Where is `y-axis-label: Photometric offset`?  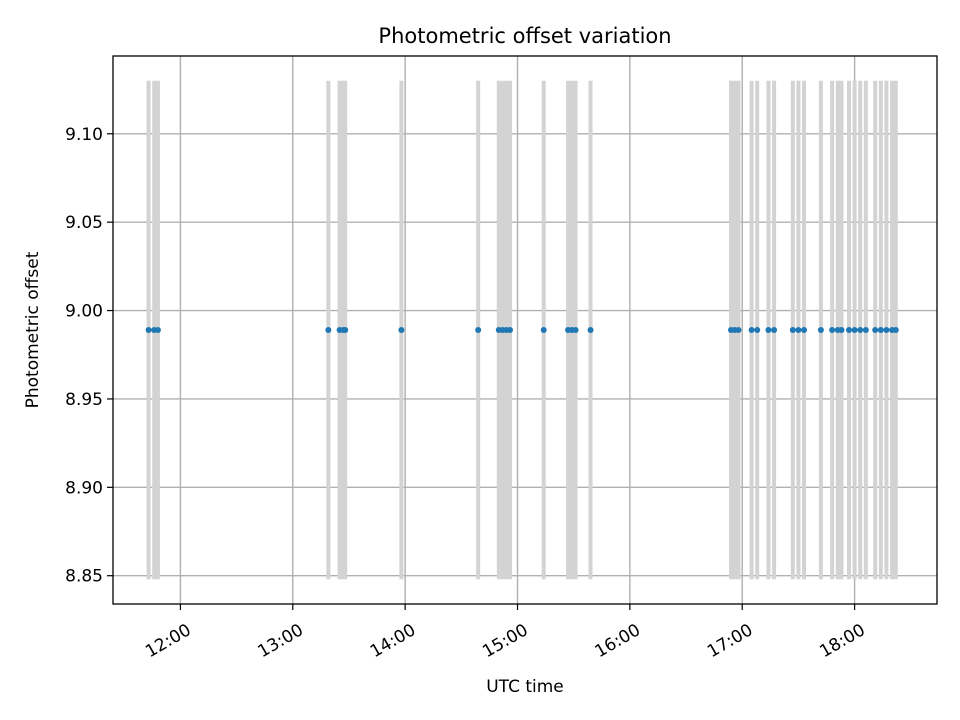 y-axis-label: Photometric offset is located at coordinates (33, 329).